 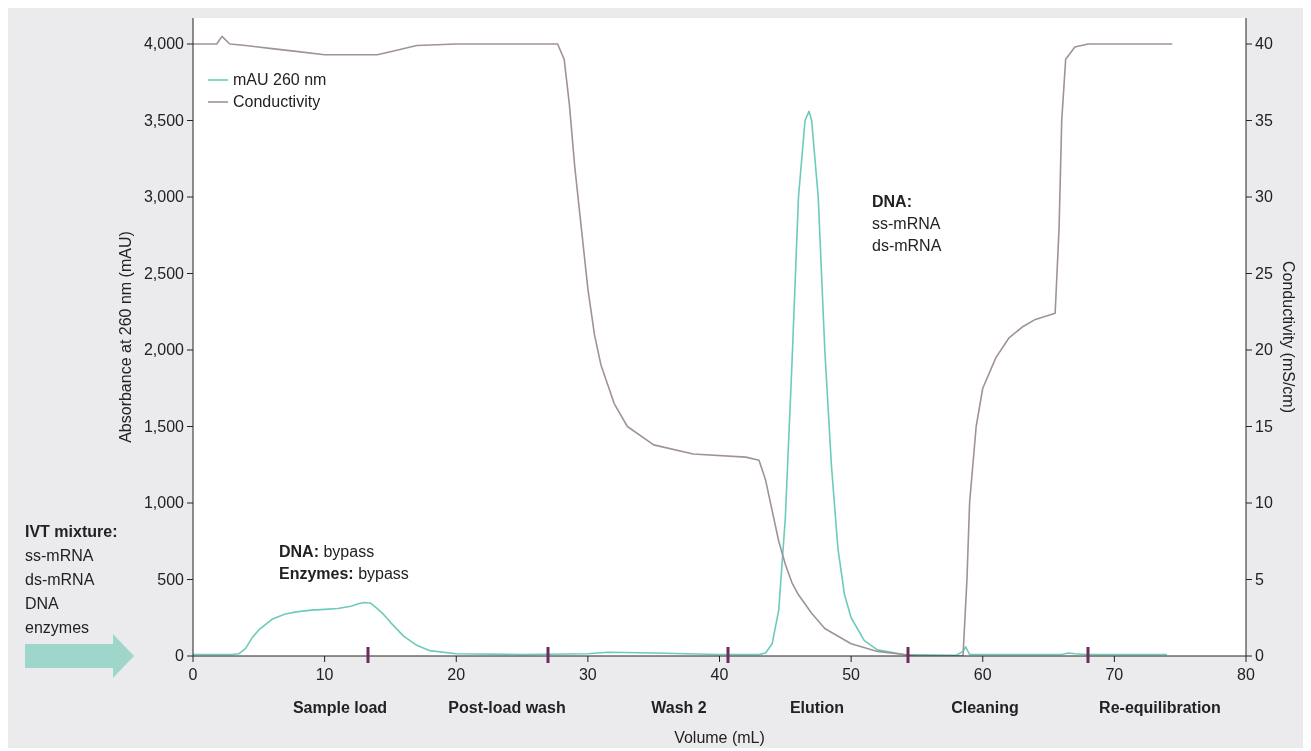 What do you see at coordinates (982, 674) in the screenshot?
I see `x-tick-label: 60` at bounding box center [982, 674].